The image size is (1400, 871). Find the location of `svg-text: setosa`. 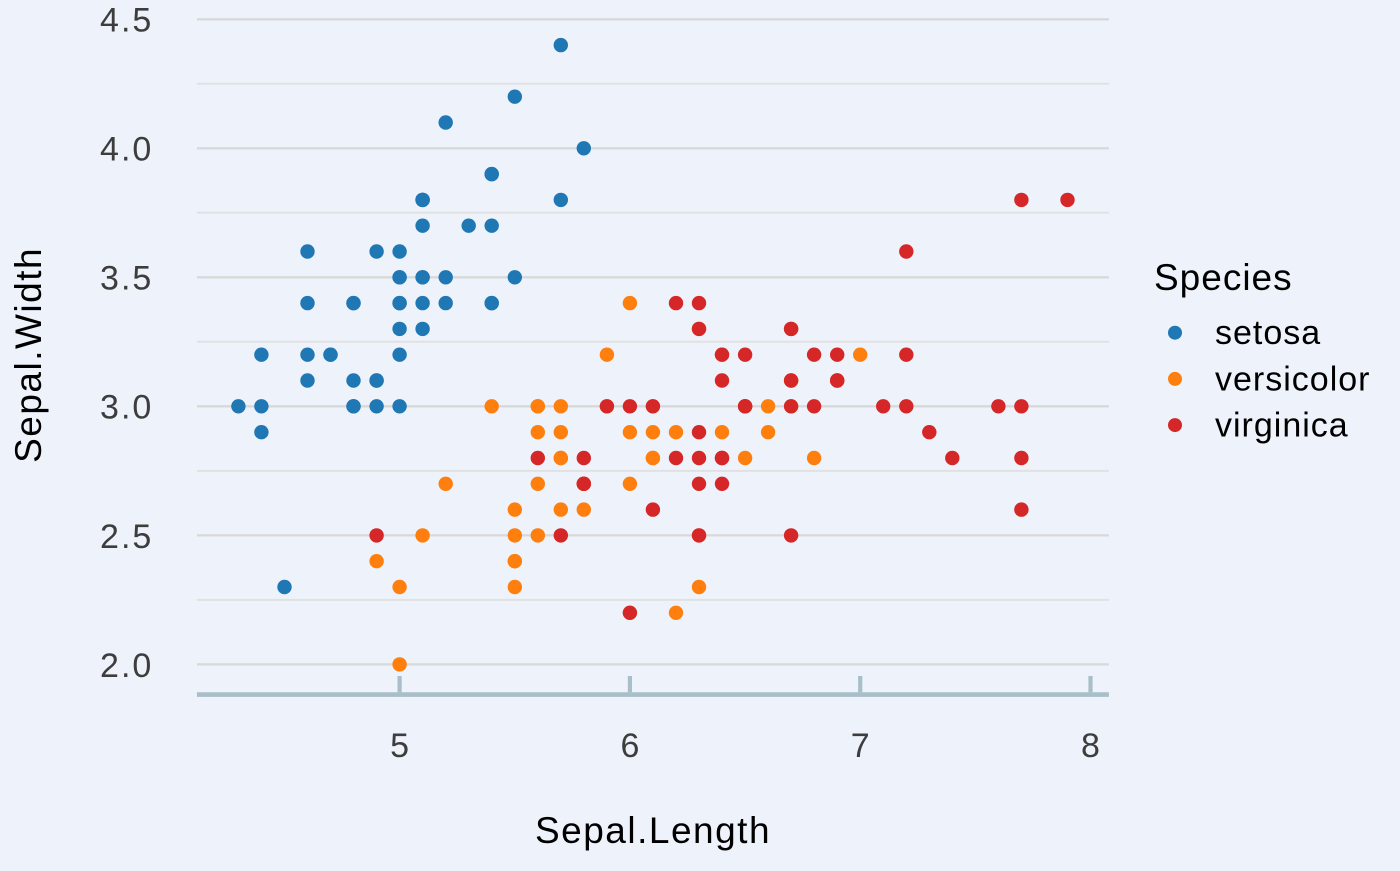

svg-text: setosa is located at coordinates (1268, 333).